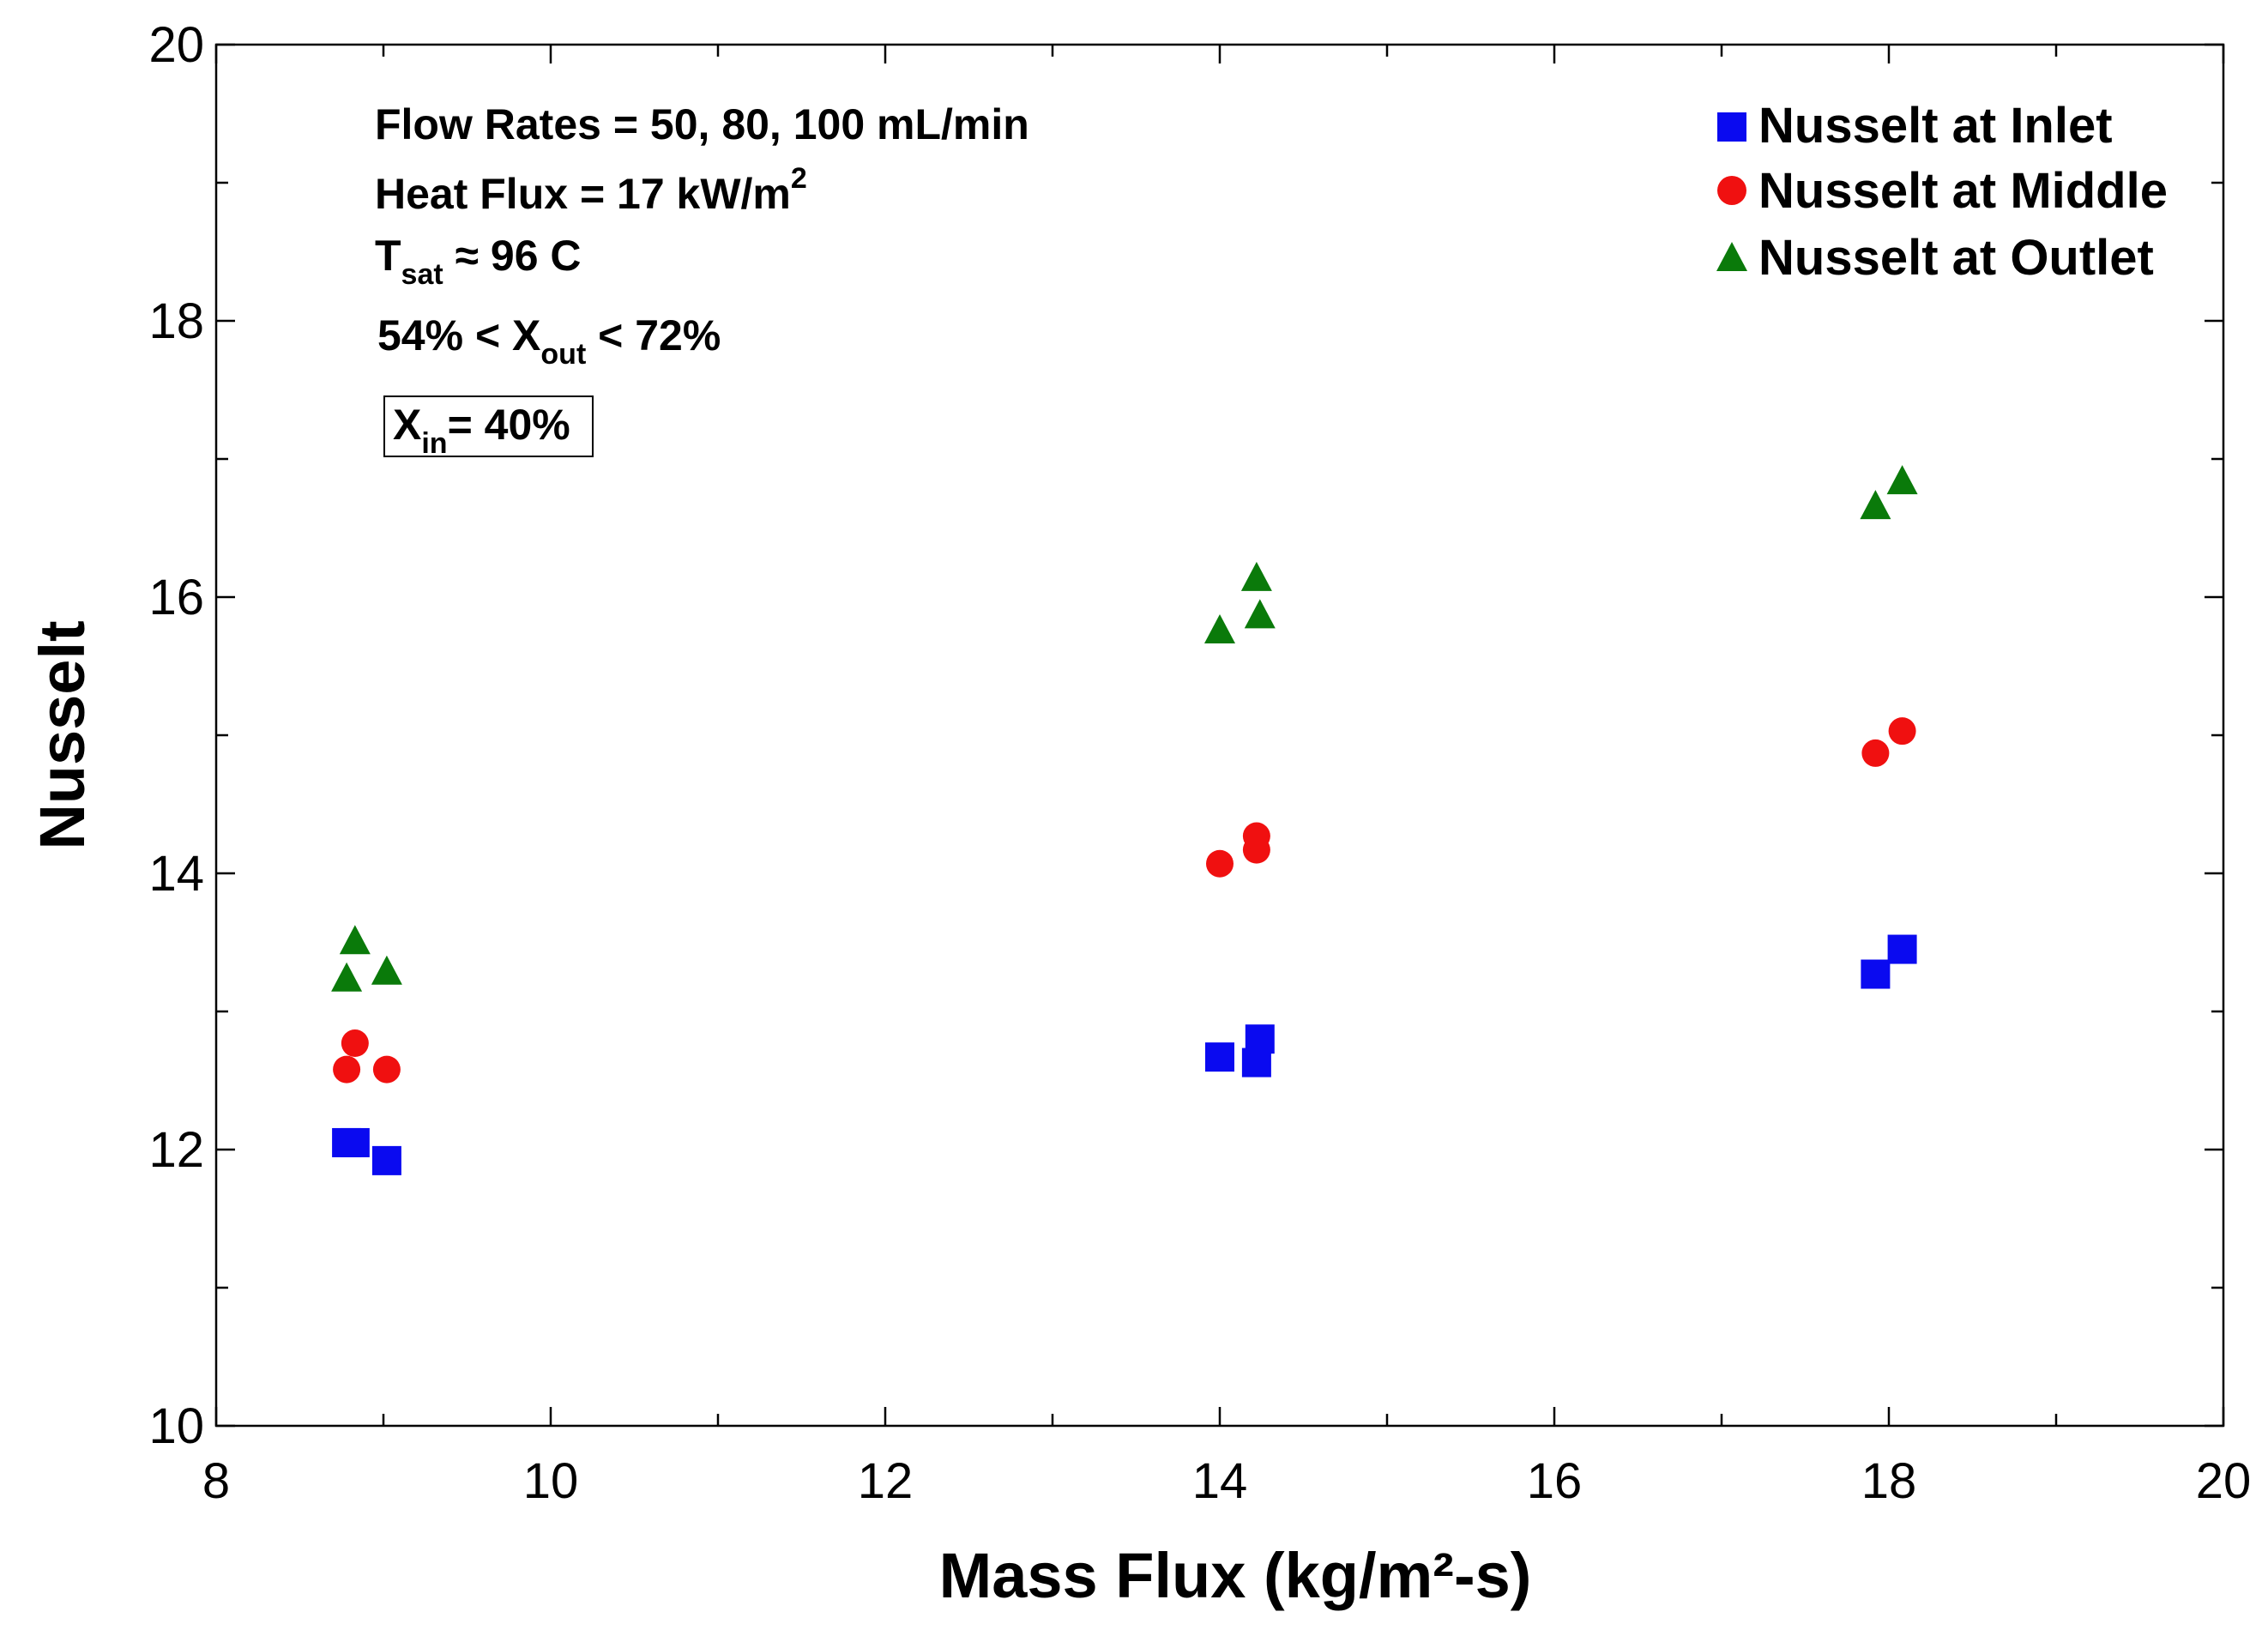  What do you see at coordinates (2224, 1481) in the screenshot?
I see `x-tick-label: 20` at bounding box center [2224, 1481].